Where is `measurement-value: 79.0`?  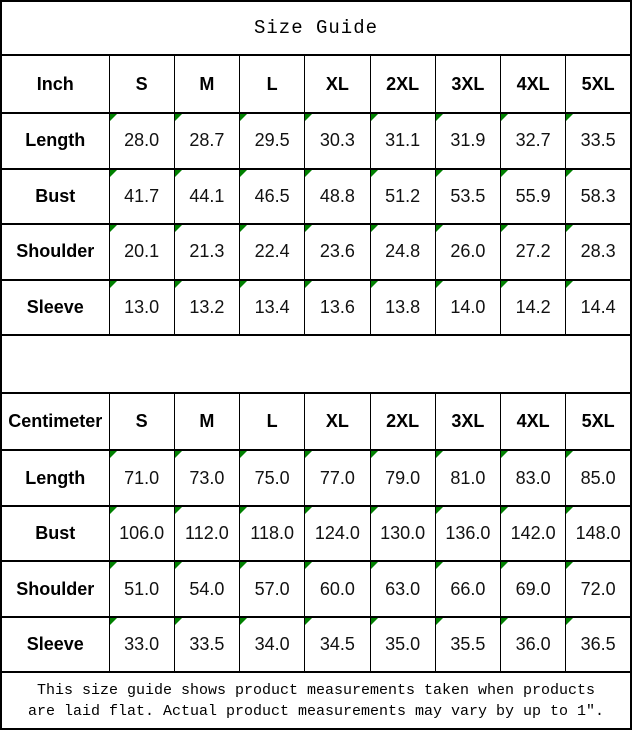 measurement-value: 79.0 is located at coordinates (403, 477).